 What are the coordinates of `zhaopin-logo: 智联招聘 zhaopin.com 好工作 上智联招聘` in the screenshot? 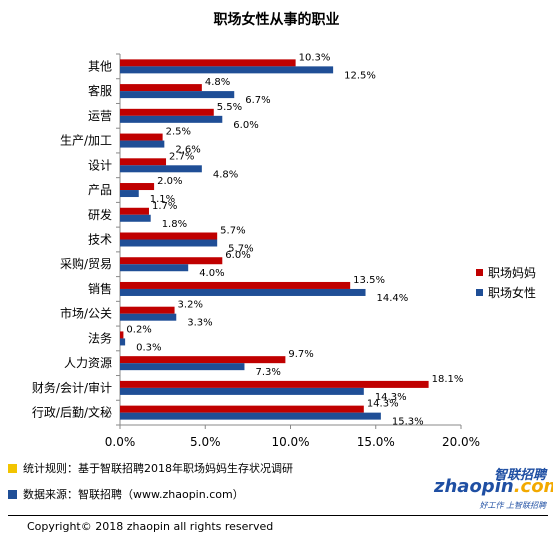 It's located at (493, 488).